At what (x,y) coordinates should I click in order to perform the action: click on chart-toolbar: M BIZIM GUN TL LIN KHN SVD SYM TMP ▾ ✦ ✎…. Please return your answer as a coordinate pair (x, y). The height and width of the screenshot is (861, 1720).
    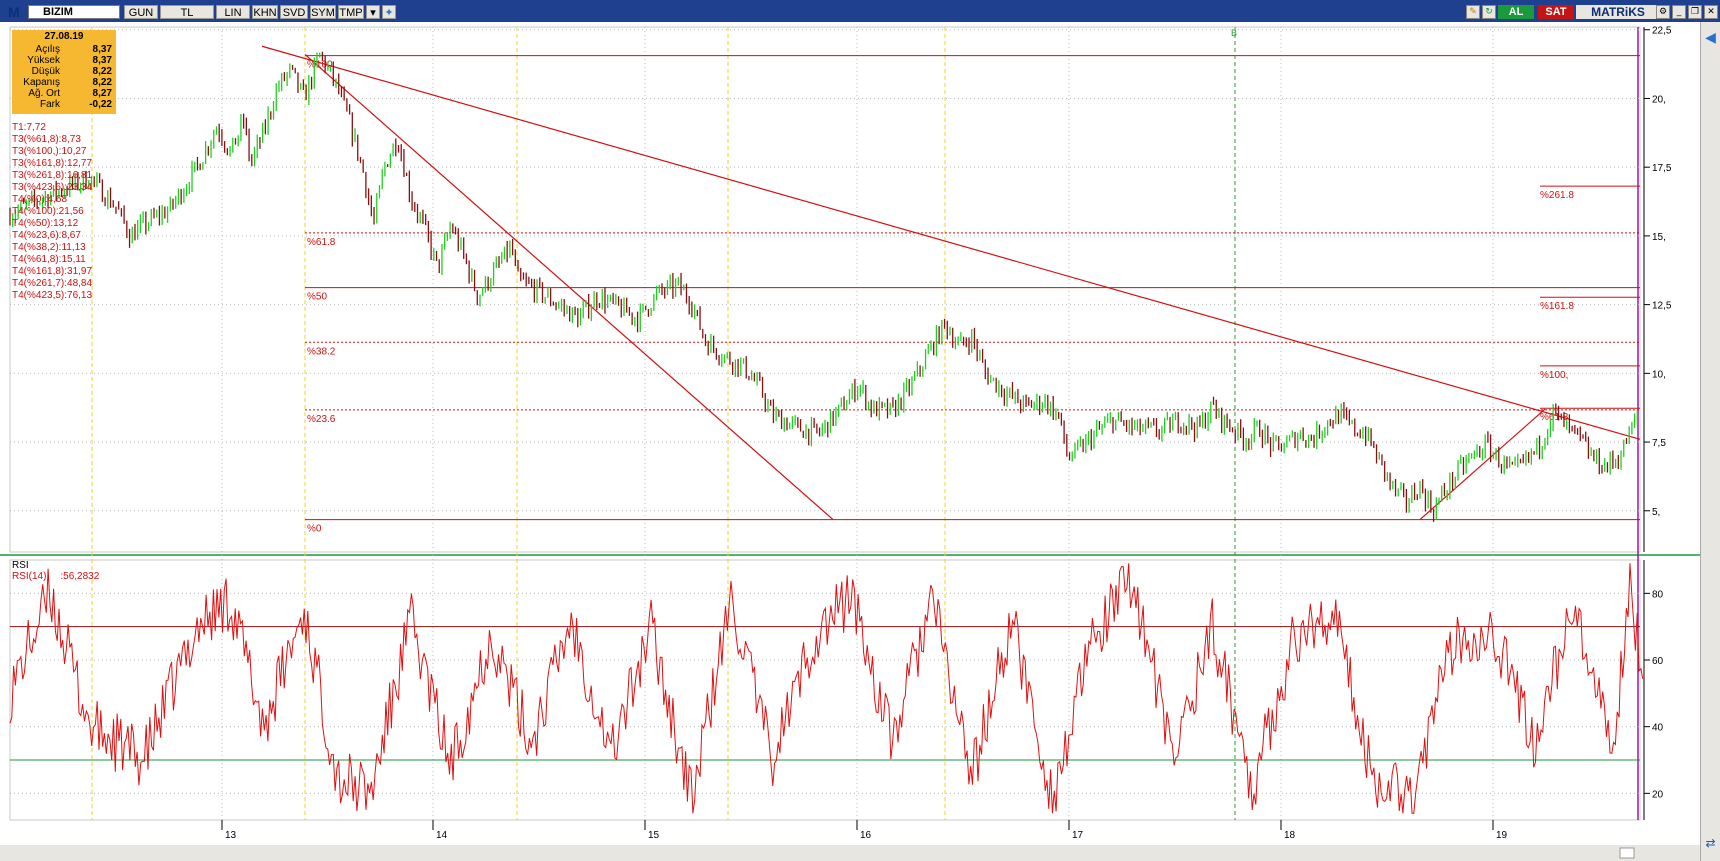
    Looking at the image, I should click on (860, 11).